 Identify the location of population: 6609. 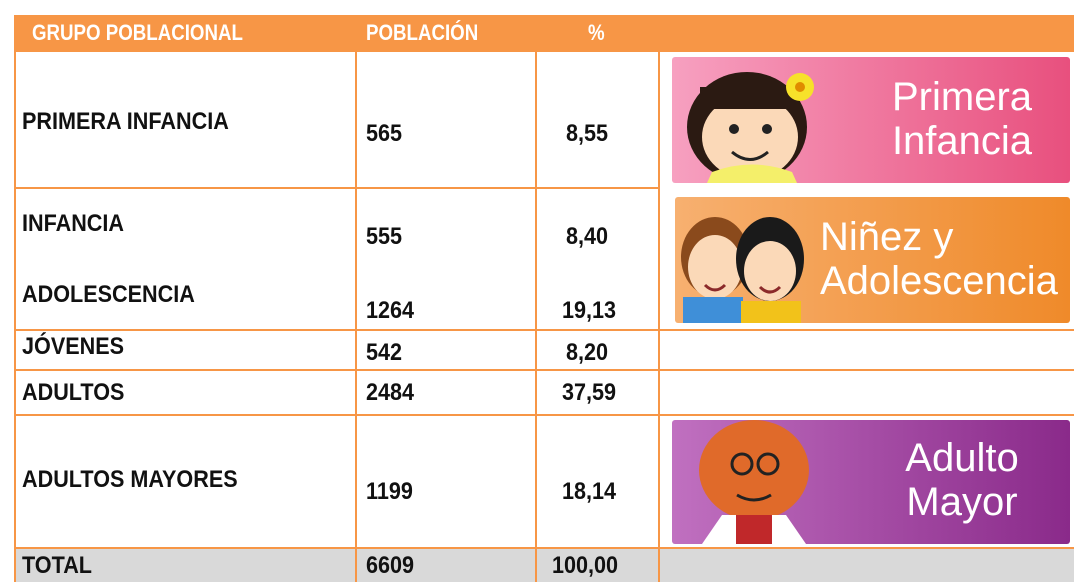
(390, 565).